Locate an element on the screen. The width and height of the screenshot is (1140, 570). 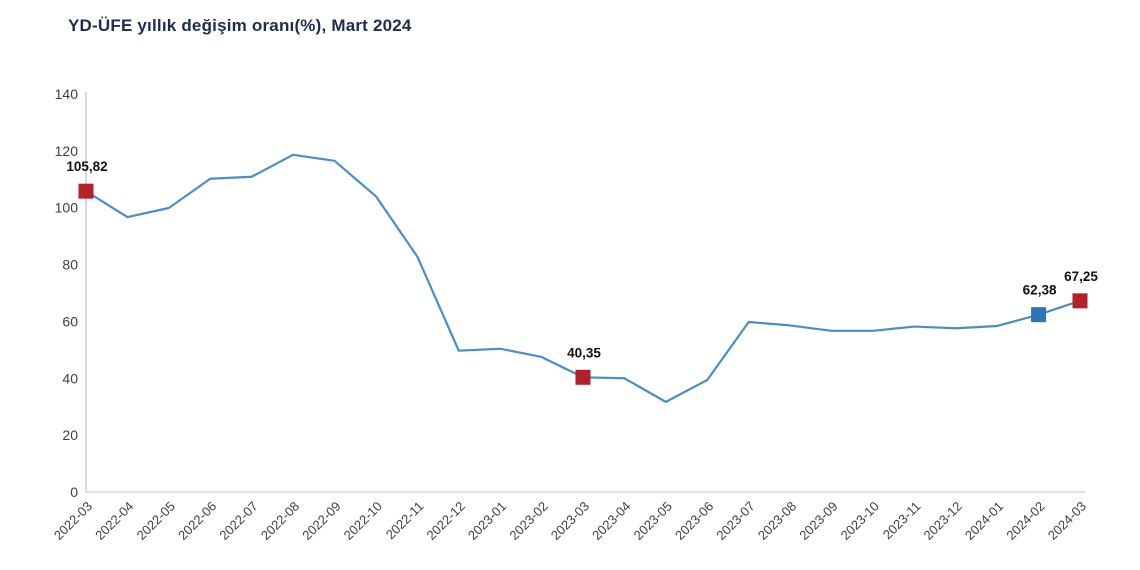
y-axis-tick-label: 20 is located at coordinates (70, 435).